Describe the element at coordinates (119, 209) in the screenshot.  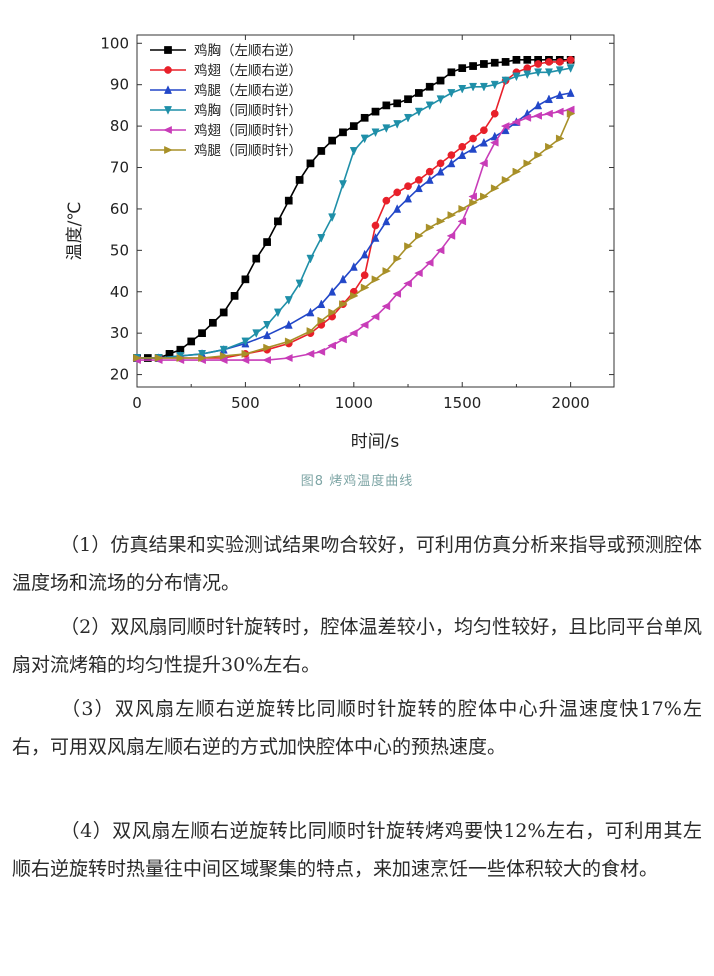
I see `y-tick-label: 60` at that location.